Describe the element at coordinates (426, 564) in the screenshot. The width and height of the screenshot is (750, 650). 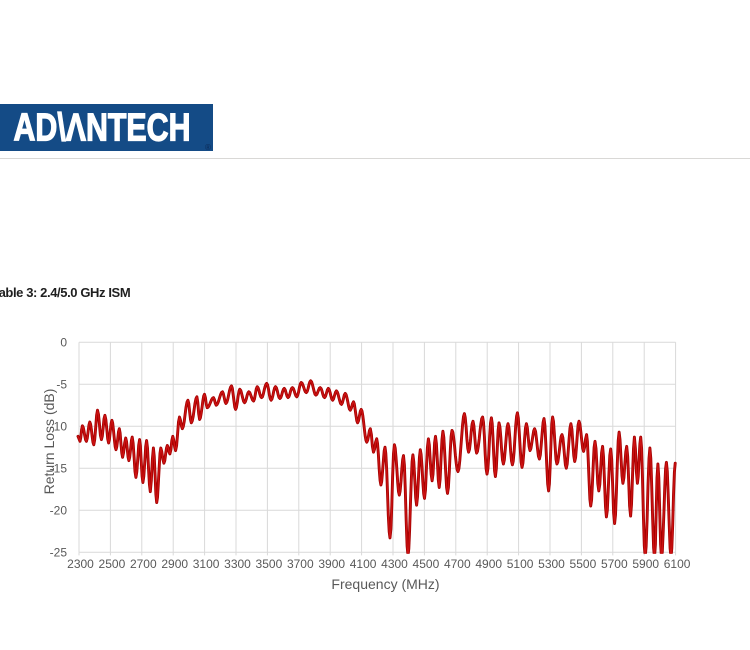
I see `svg-text: 4500` at that location.